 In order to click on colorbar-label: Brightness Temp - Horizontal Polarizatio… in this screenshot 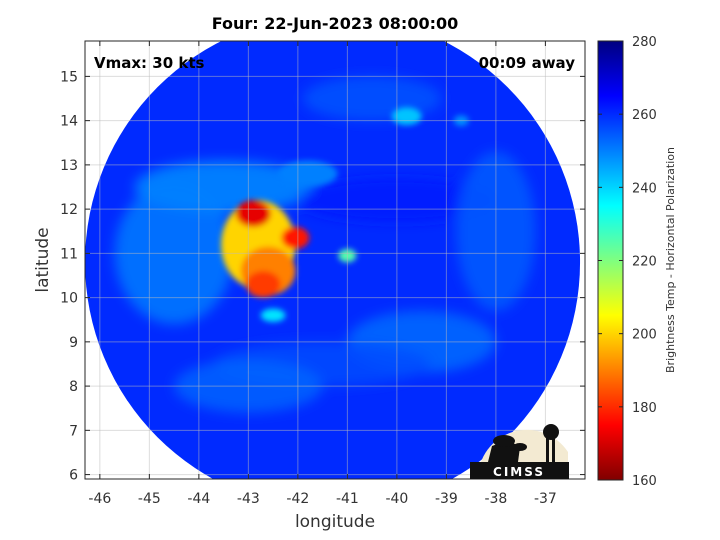, I will do `click(670, 260)`.